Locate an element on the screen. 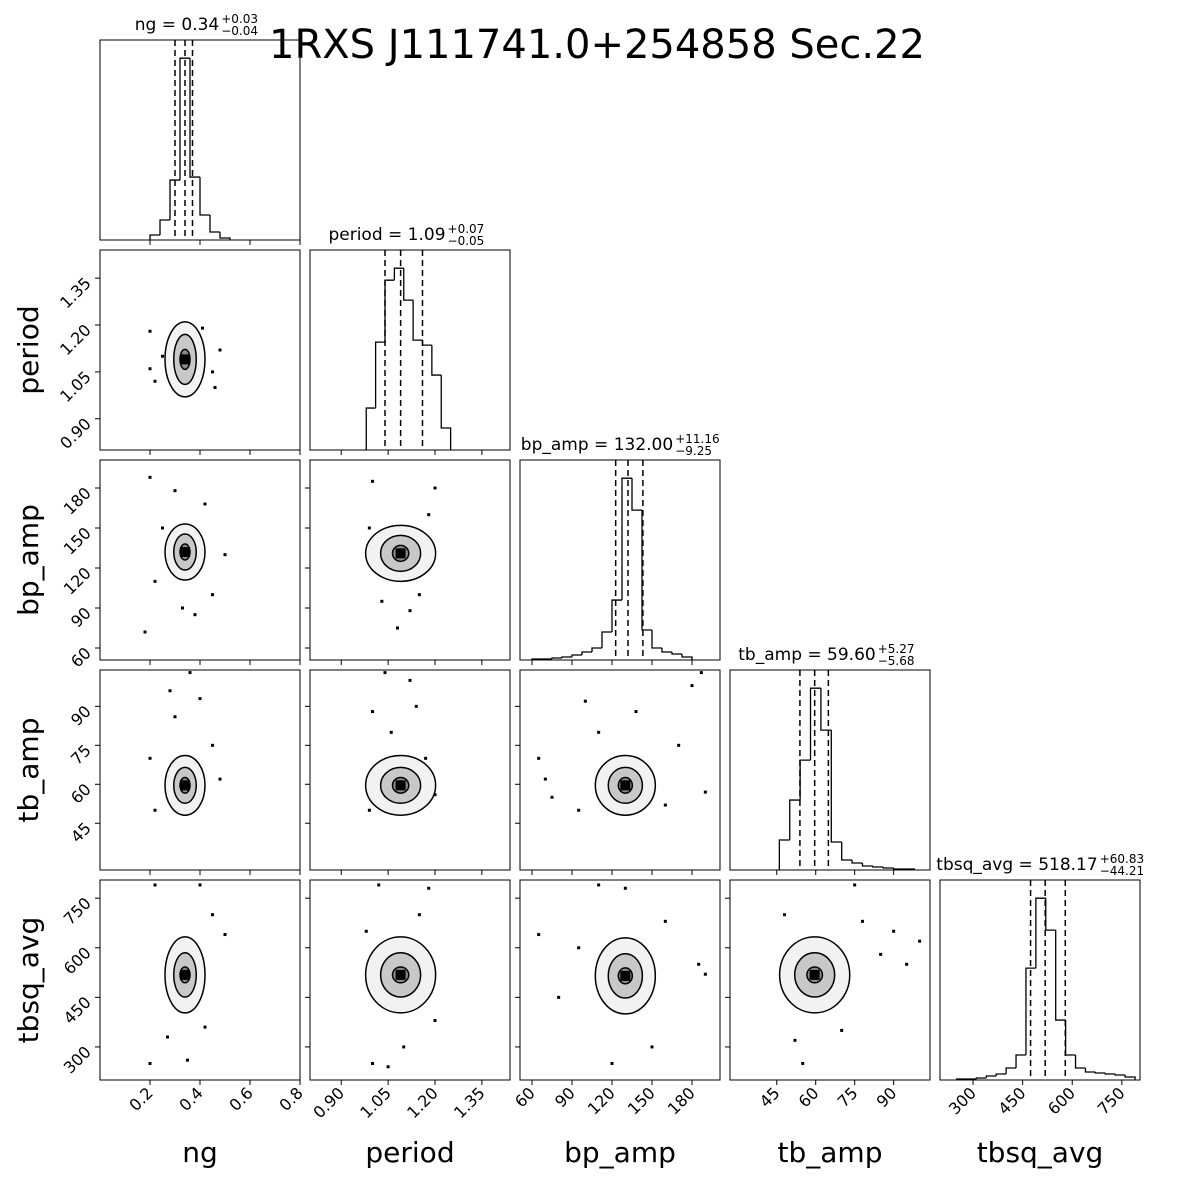 This screenshot has height=1180, width=1180. y-tick-label: 90 is located at coordinates (81, 716).